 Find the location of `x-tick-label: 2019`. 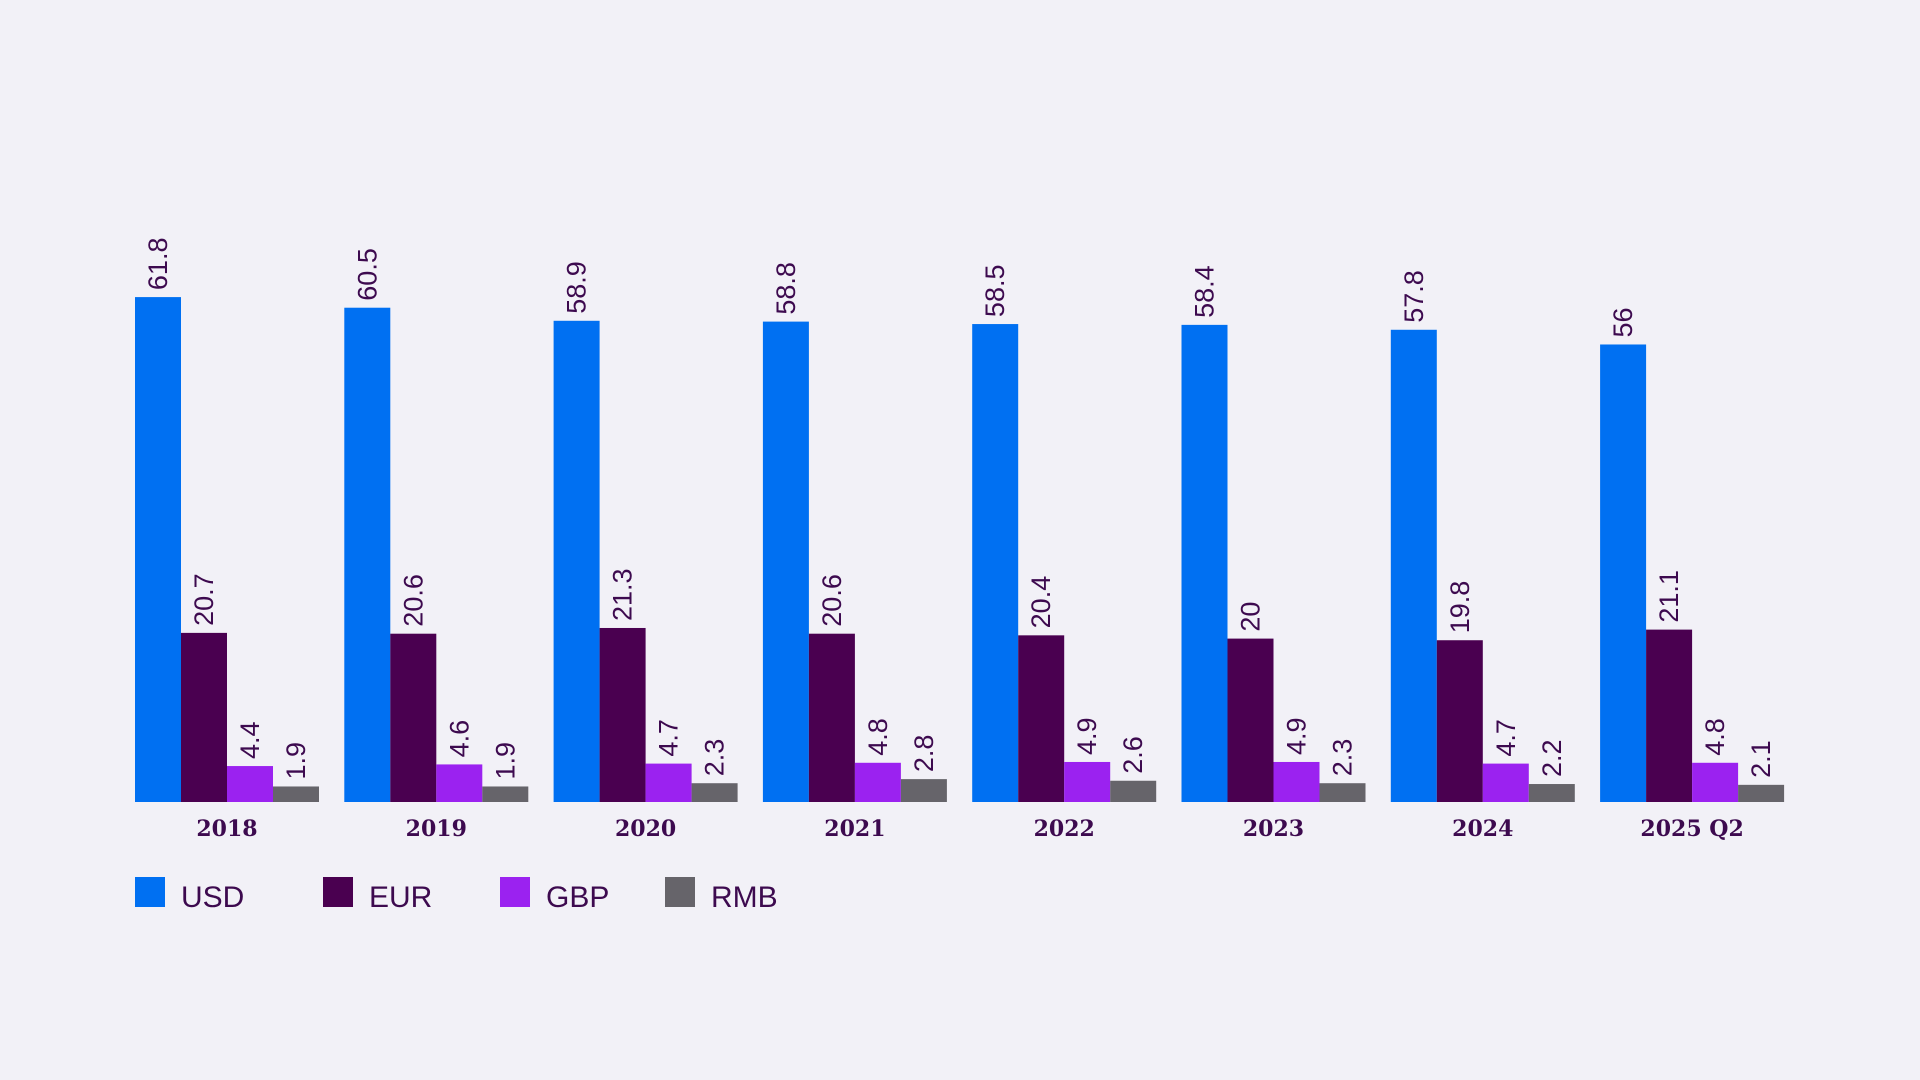

x-tick-label: 2019 is located at coordinates (436, 829).